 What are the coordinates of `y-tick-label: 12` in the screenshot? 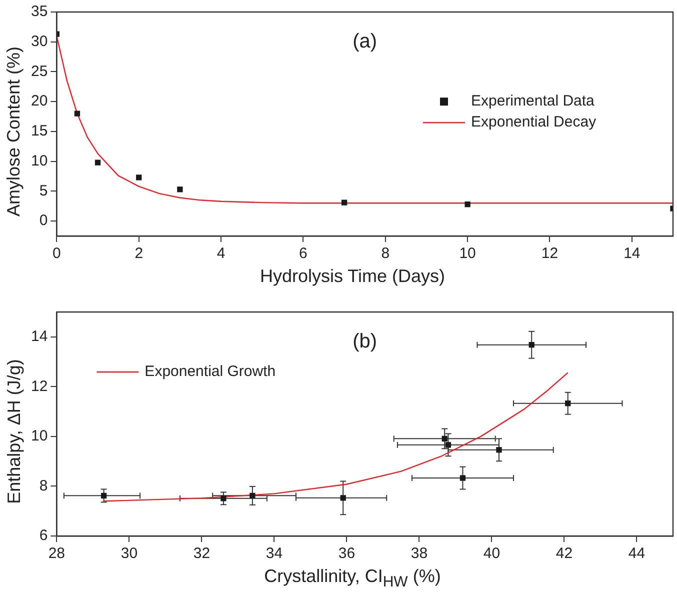 It's located at (39, 386).